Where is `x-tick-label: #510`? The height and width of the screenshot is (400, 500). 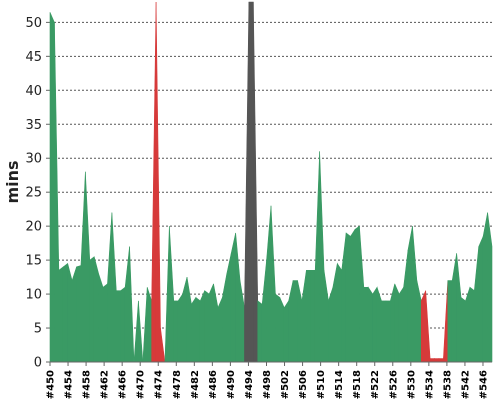
x-tick-label: #510 is located at coordinates (321, 384).